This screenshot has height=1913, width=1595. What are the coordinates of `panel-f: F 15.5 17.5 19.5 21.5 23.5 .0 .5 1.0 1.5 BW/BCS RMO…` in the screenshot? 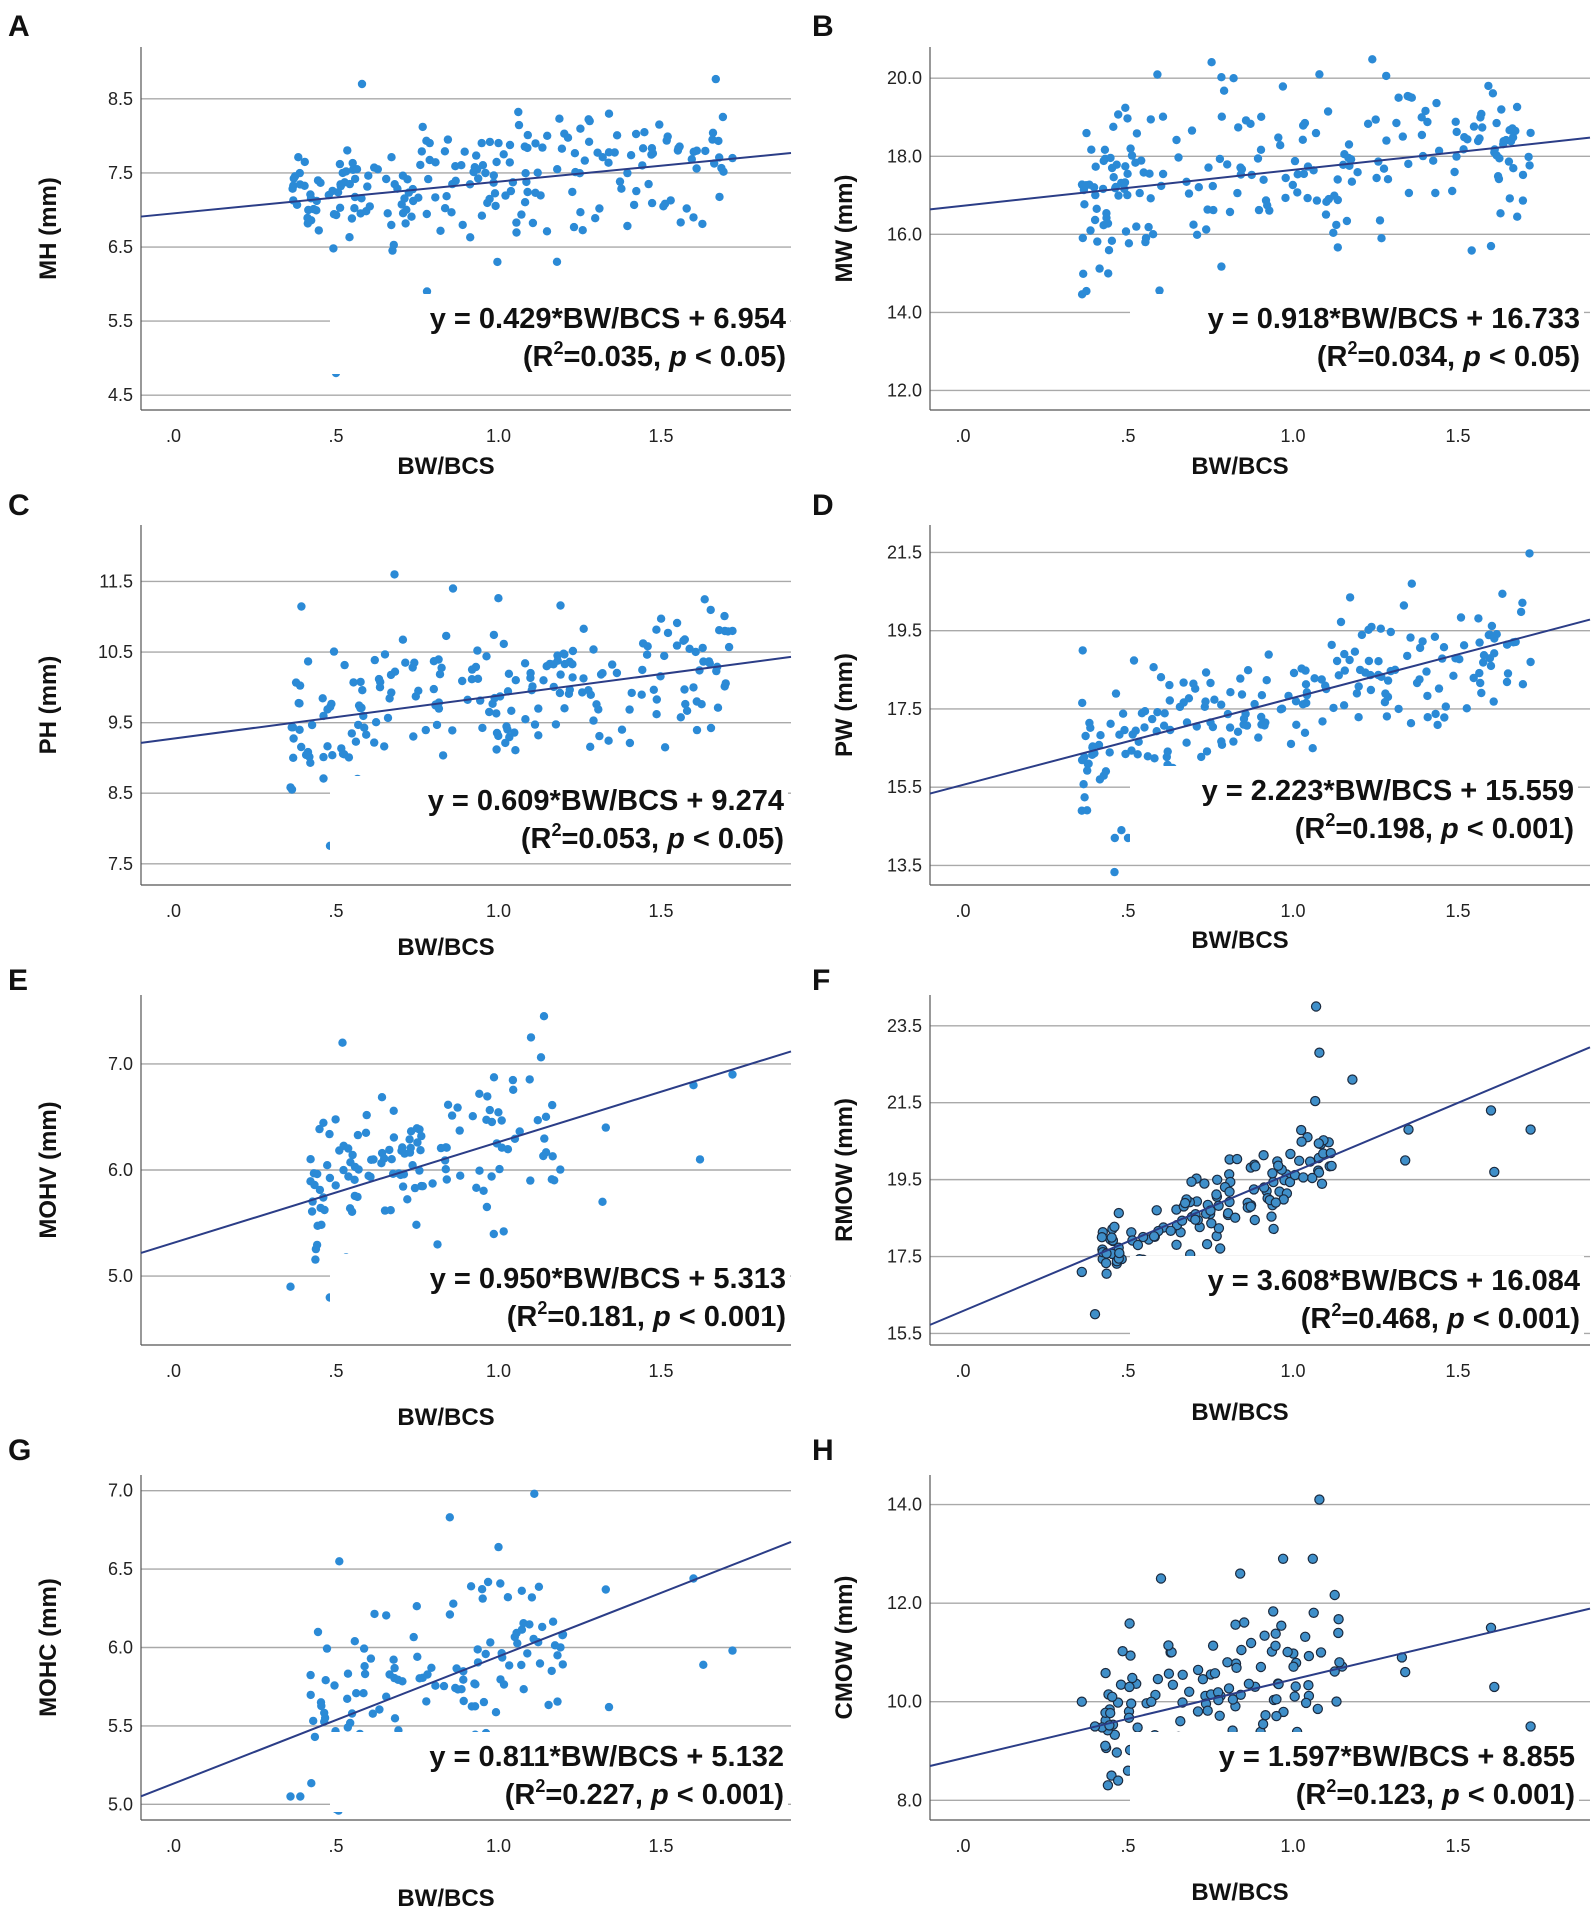 It's located at (1201, 1195).